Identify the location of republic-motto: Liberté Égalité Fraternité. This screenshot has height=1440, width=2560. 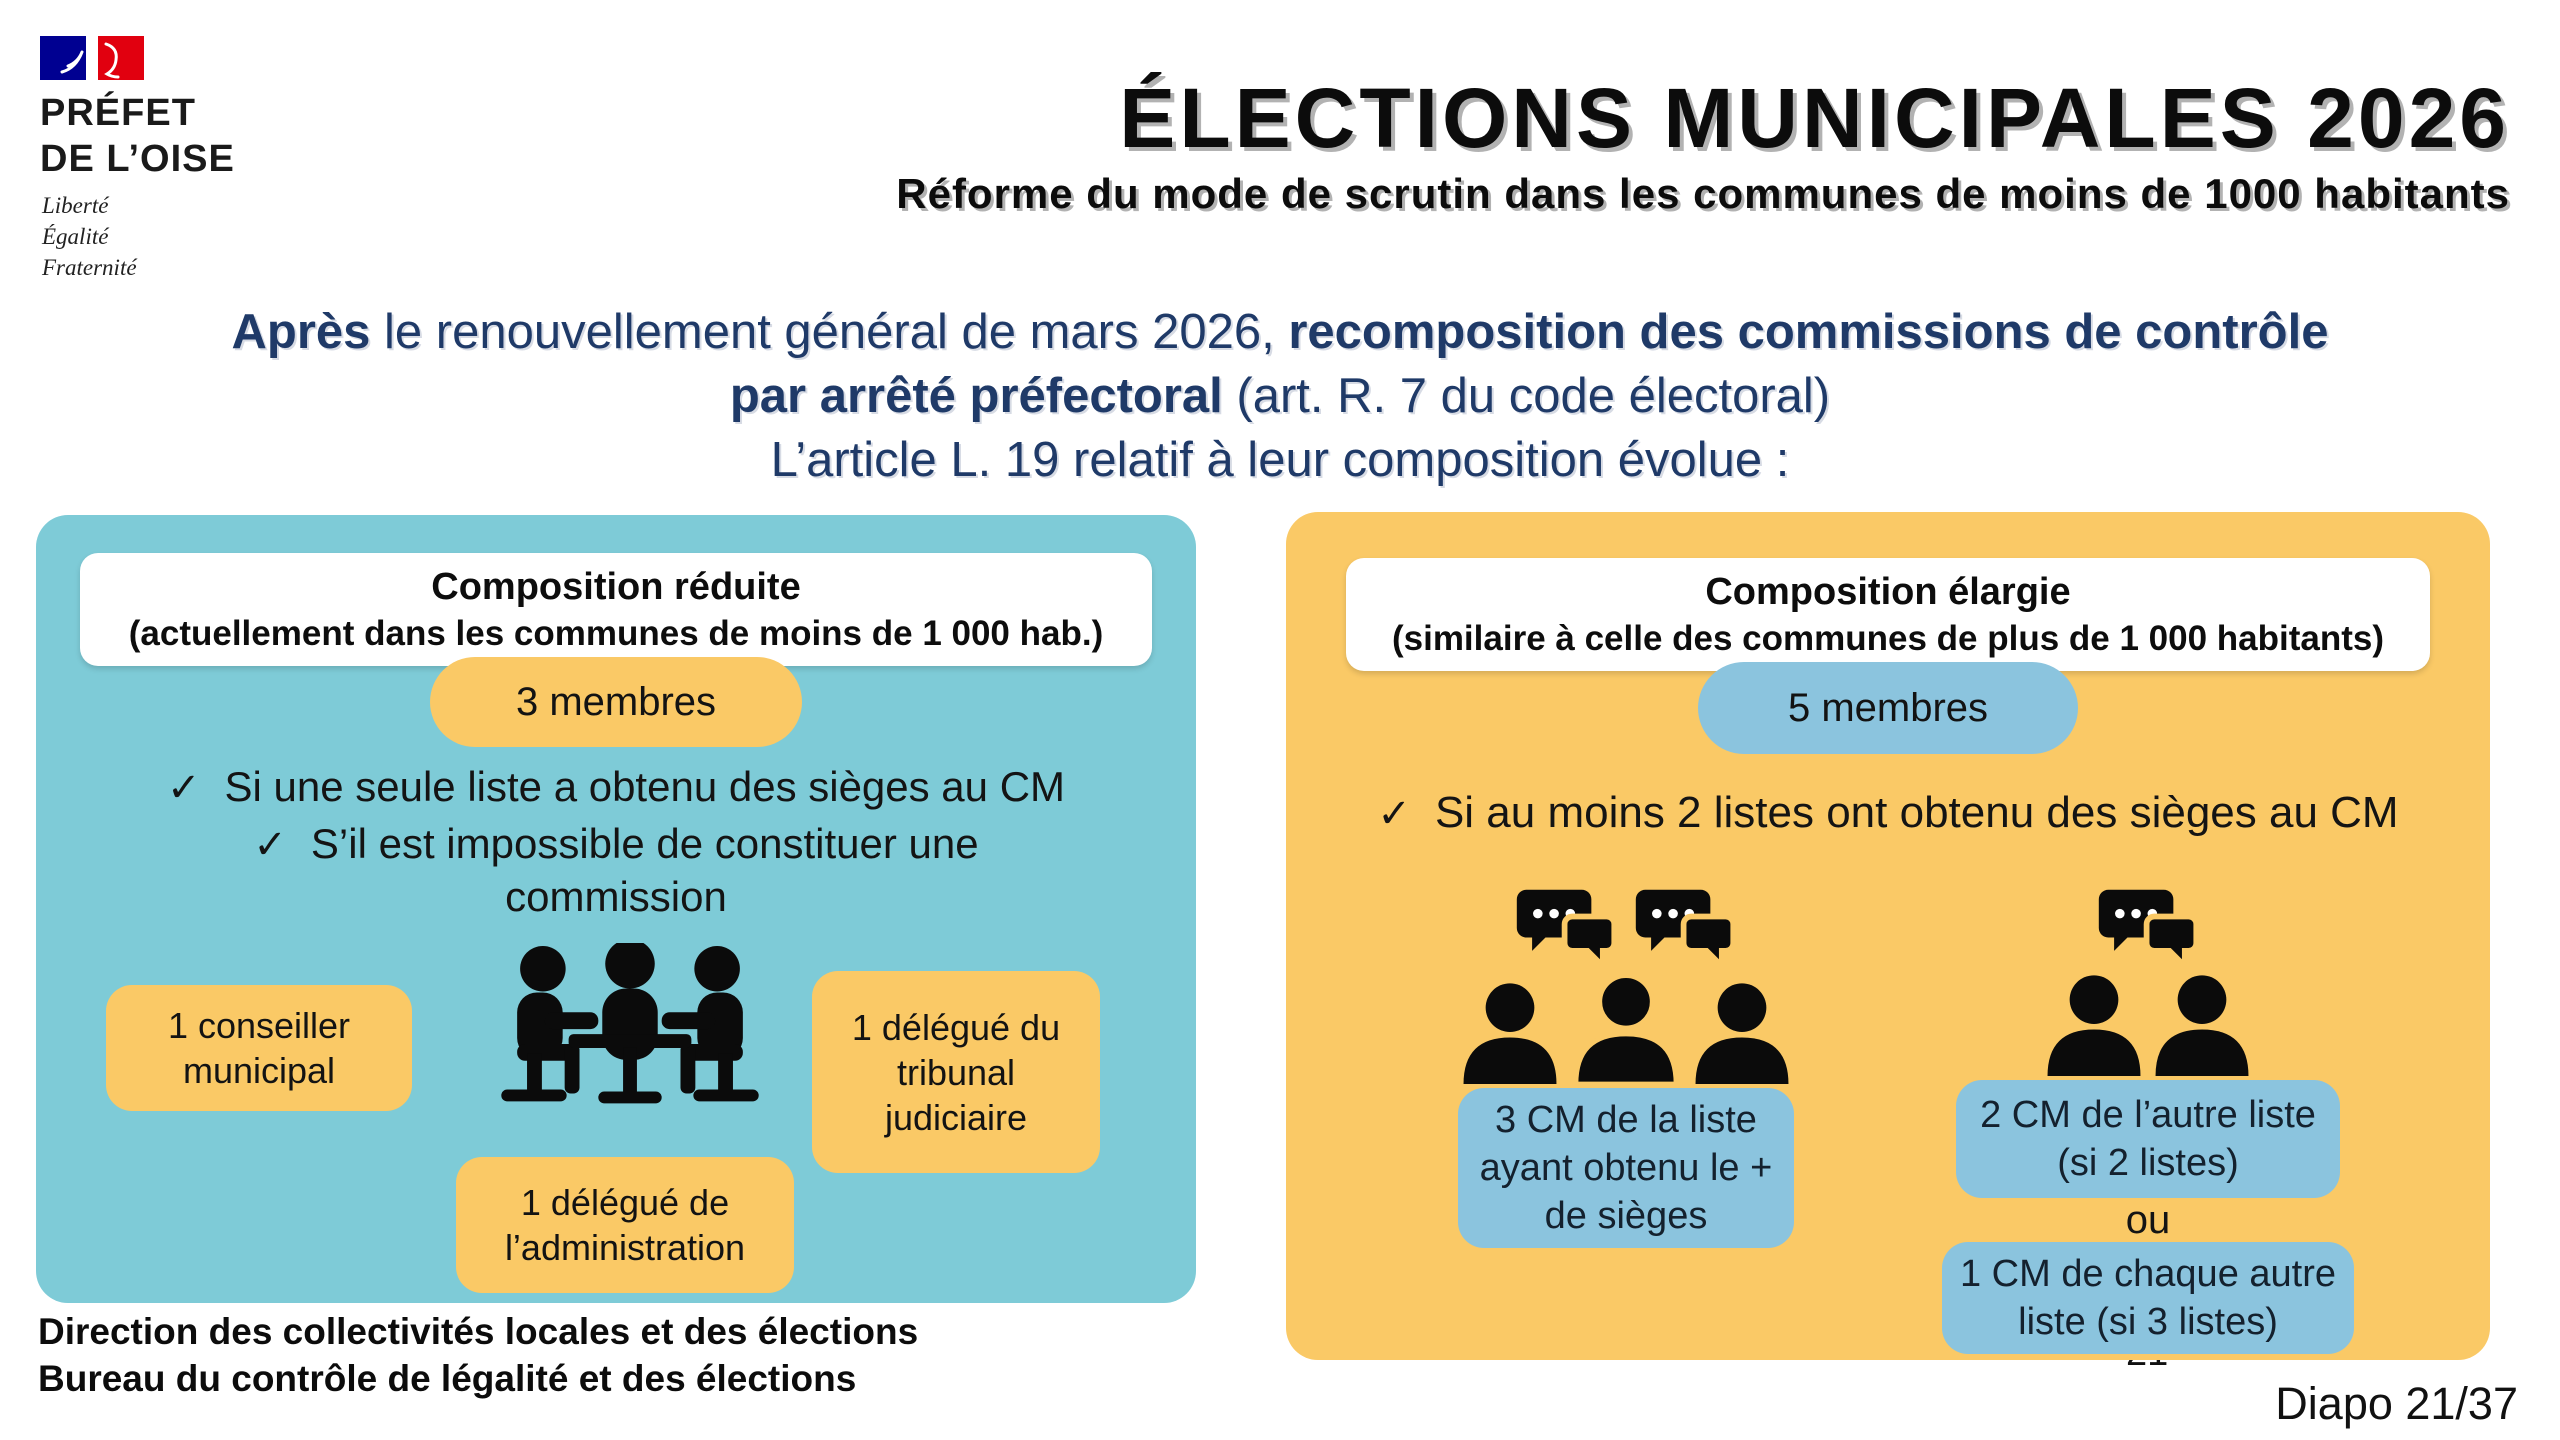
(89, 236).